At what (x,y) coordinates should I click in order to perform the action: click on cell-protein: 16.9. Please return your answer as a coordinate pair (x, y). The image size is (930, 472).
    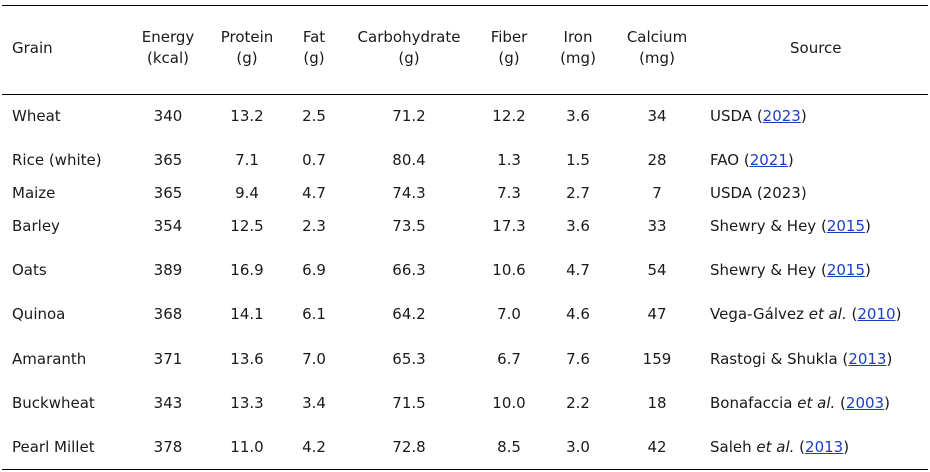
    Looking at the image, I should click on (247, 270).